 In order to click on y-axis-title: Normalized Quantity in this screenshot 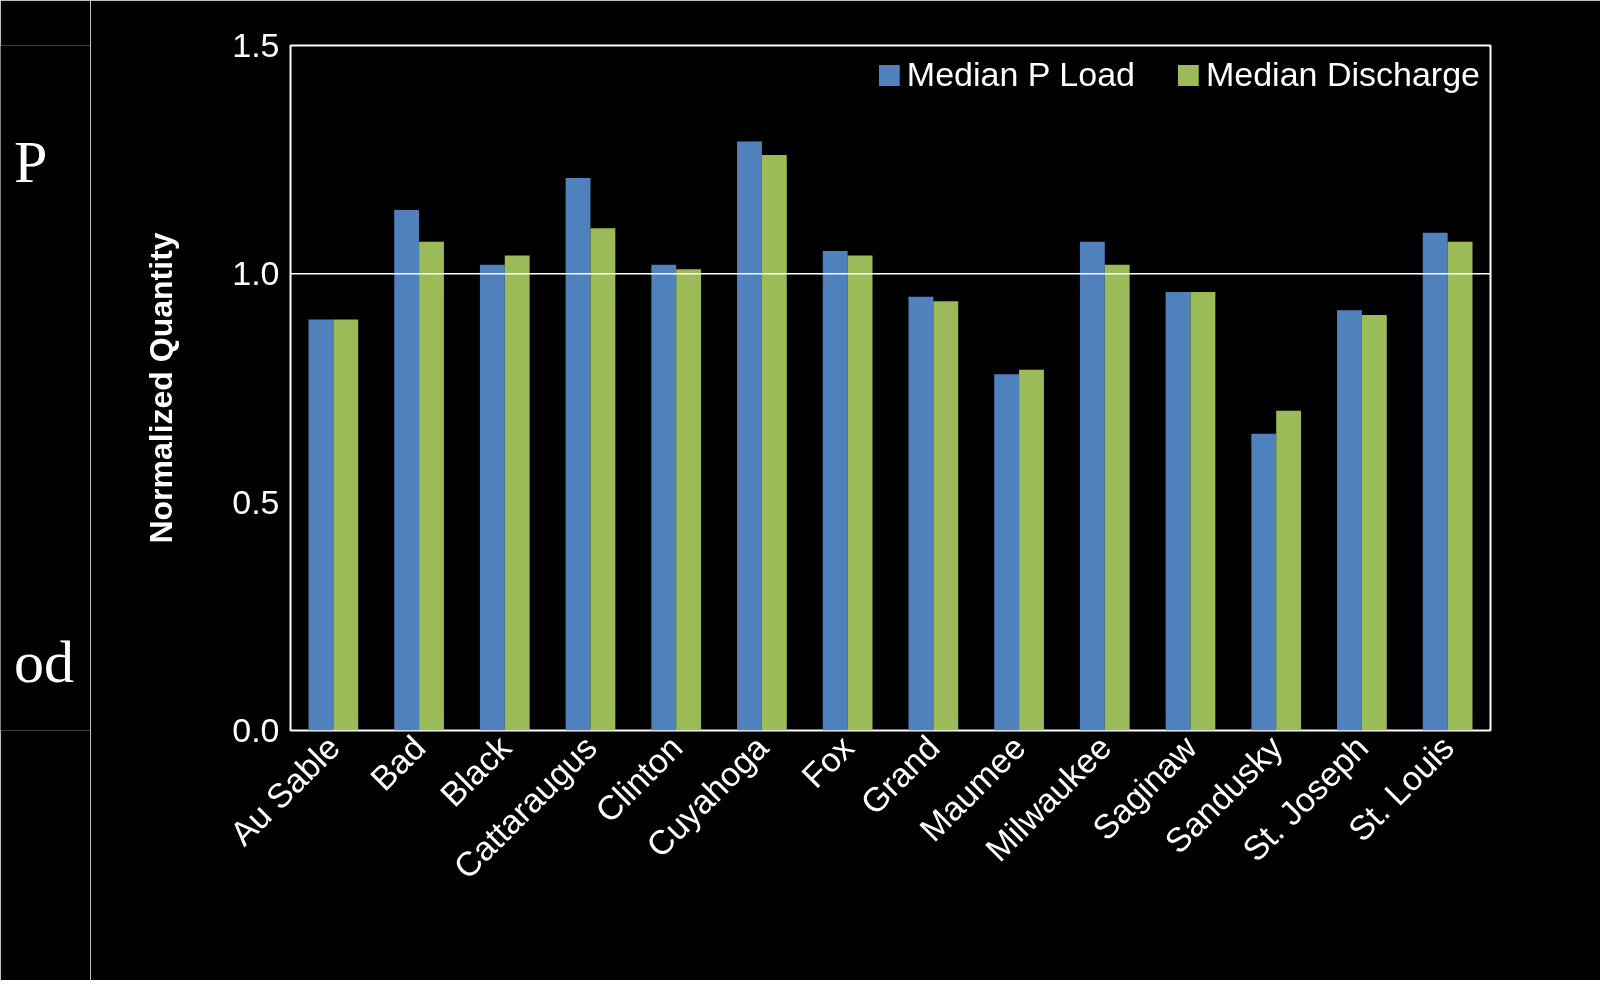, I will do `click(161, 388)`.